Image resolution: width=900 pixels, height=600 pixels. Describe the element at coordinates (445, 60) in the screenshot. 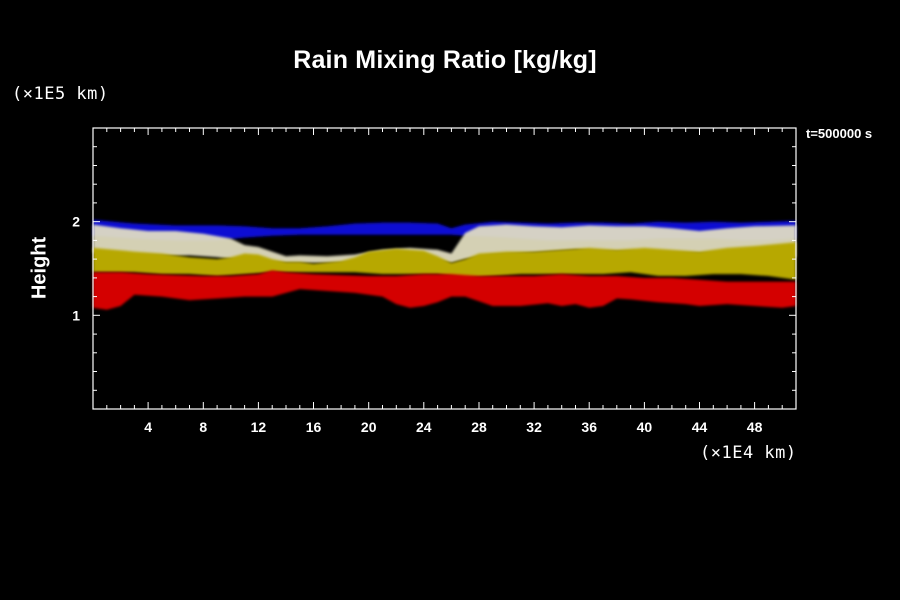

I see `chart-title: Rain Mixing Ratio [kg/kg]` at that location.